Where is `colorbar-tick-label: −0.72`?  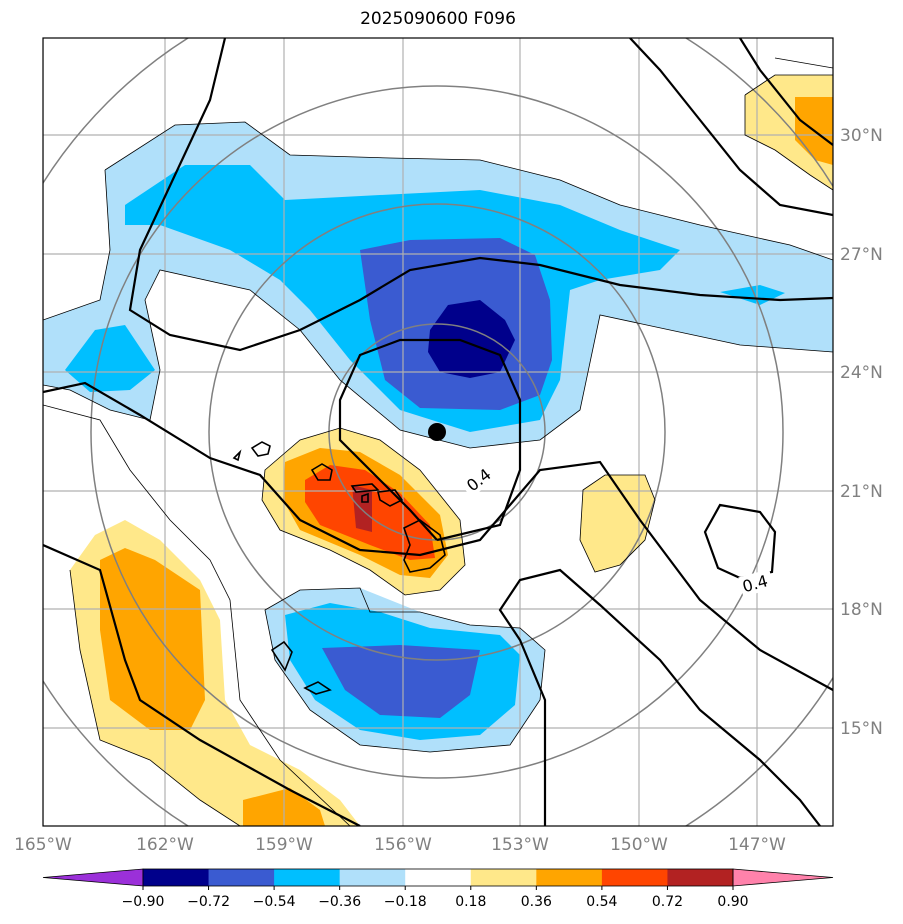
colorbar-tick-label: −0.72 is located at coordinates (208, 902).